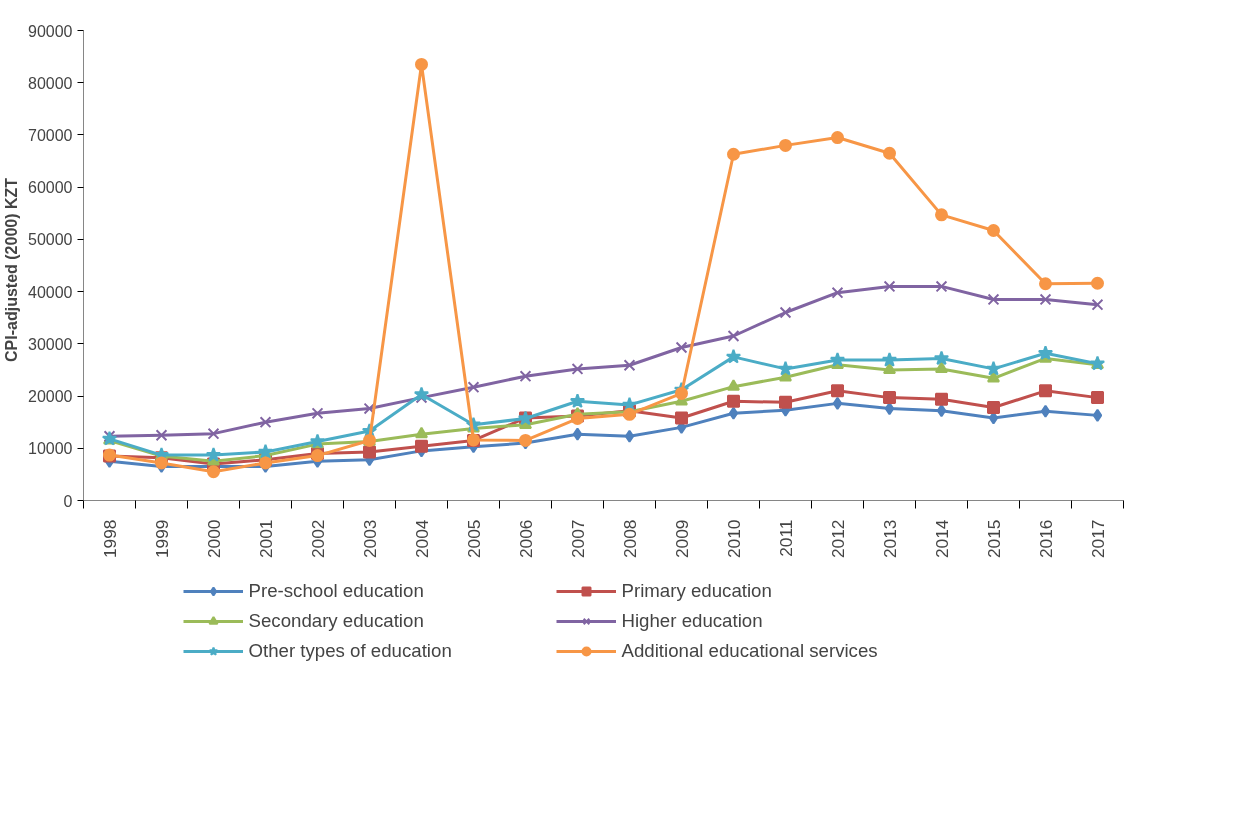 This screenshot has height=830, width=1252. I want to click on y-tick-label: 40000, so click(50, 292).